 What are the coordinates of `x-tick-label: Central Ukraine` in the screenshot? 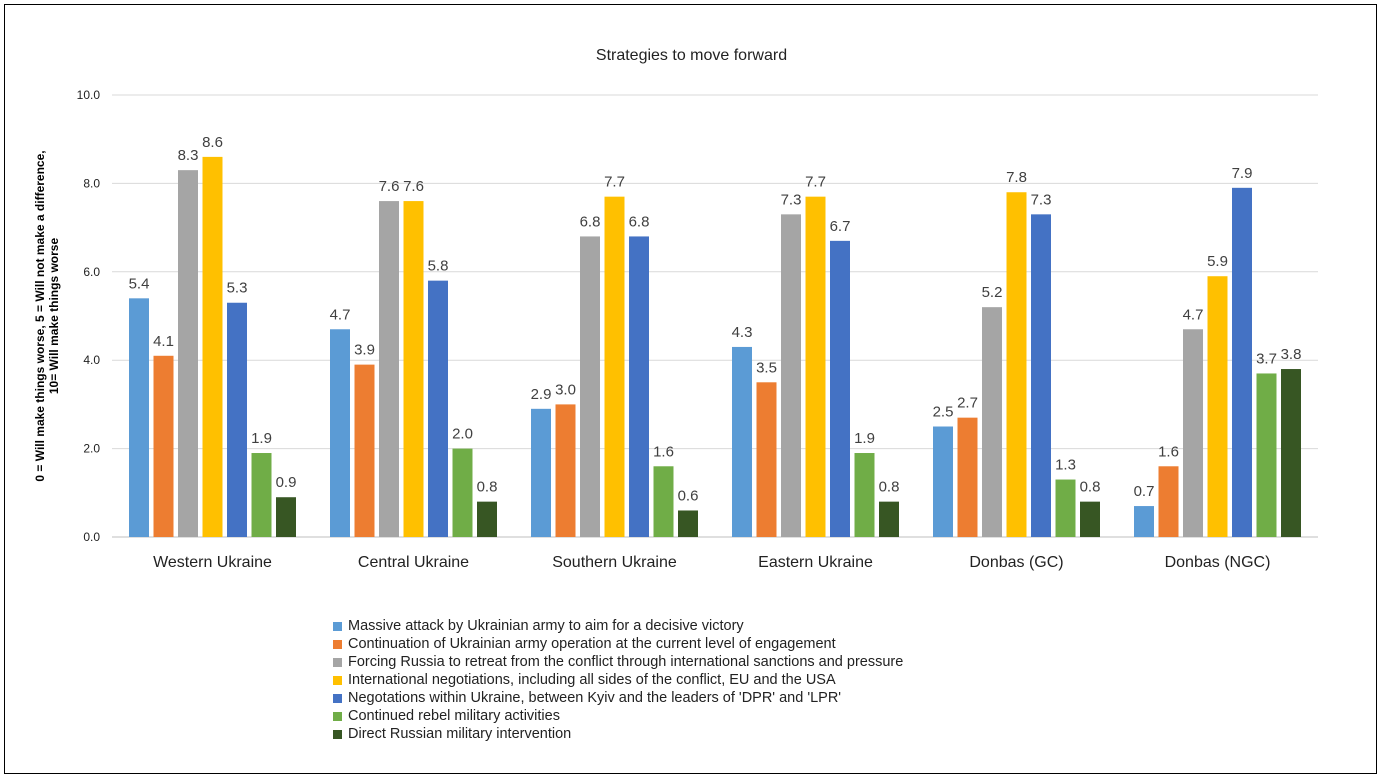 It's located at (413, 562).